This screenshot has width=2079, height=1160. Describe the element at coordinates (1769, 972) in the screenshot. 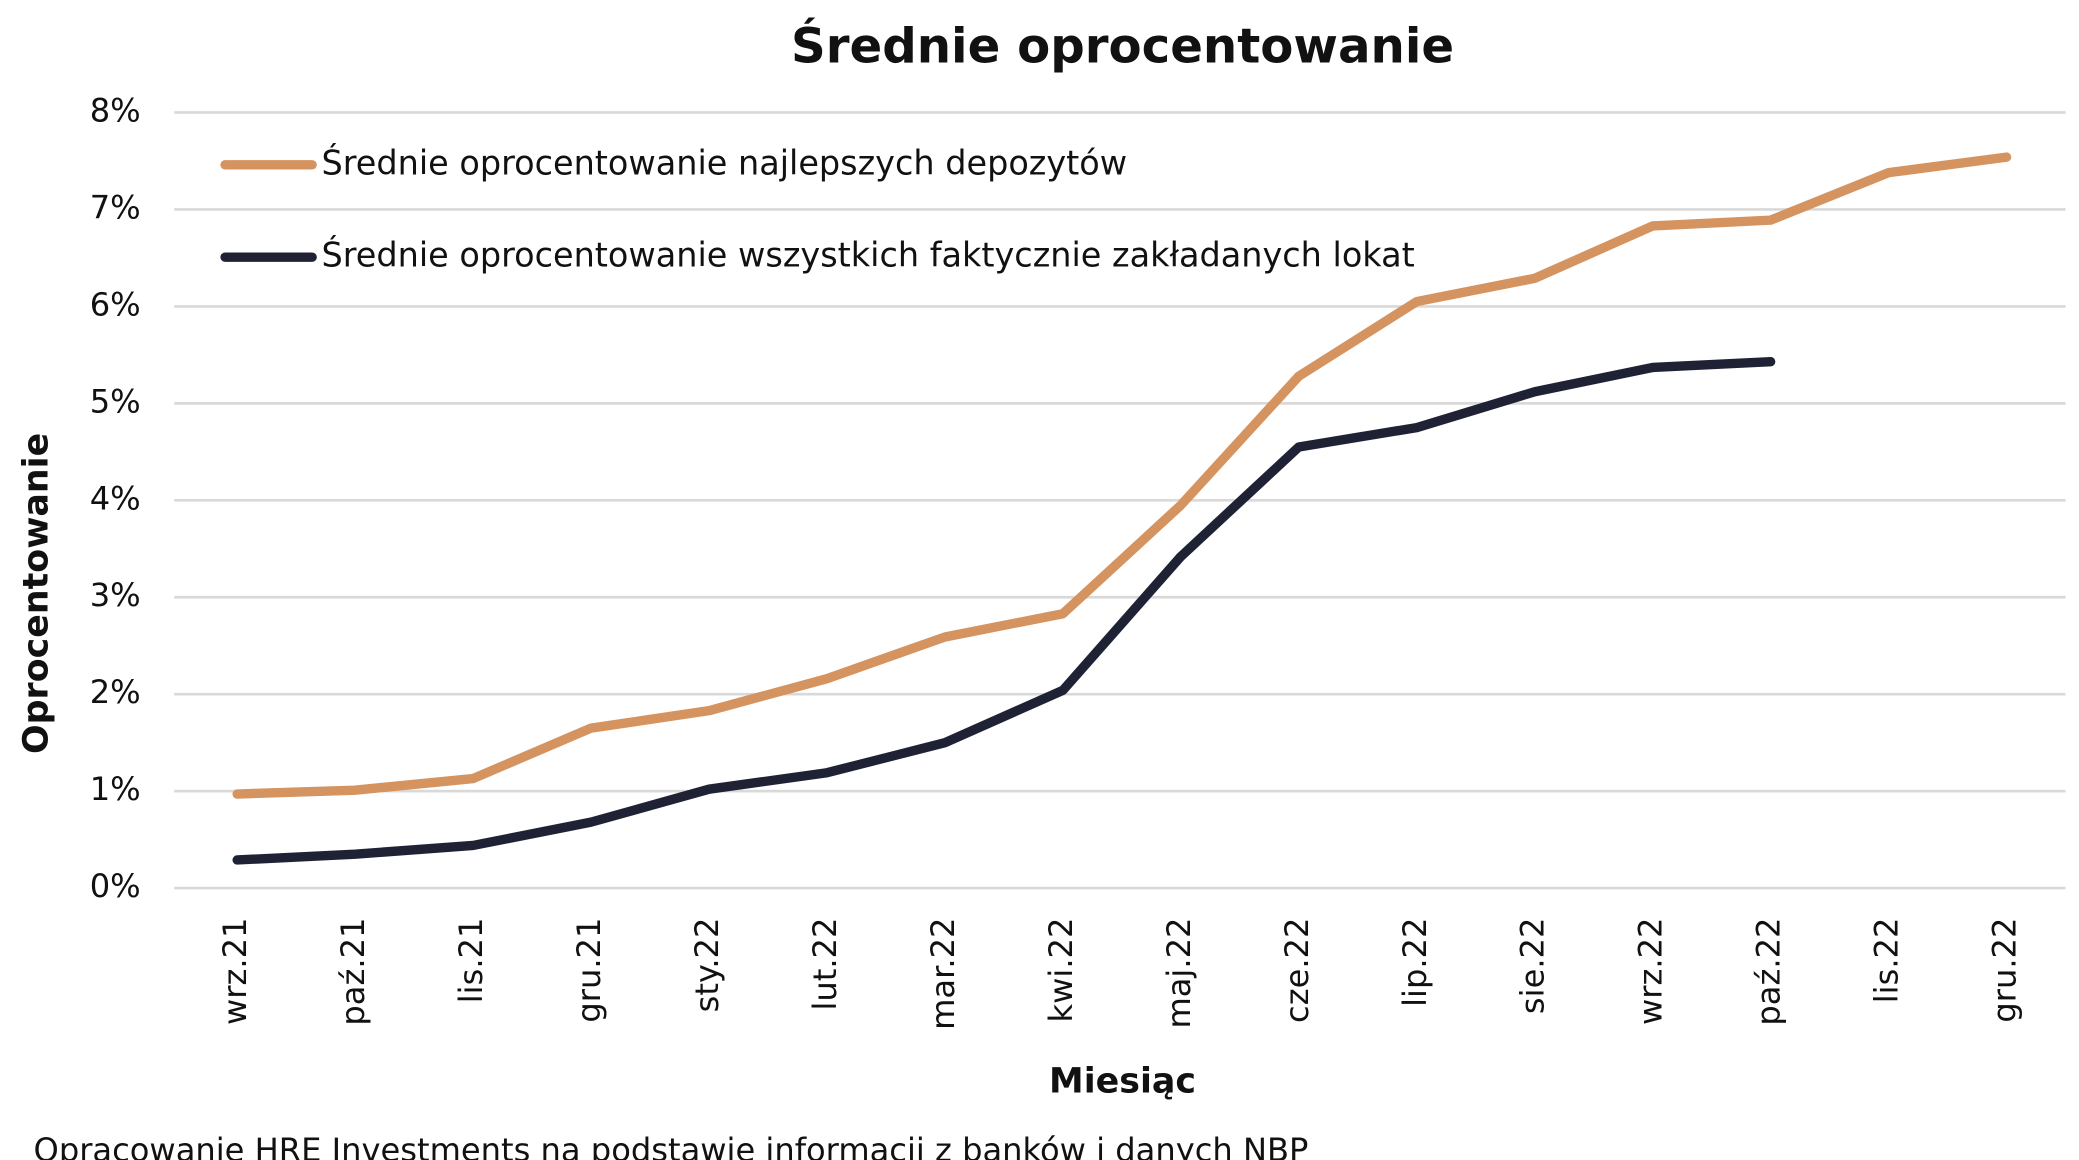

I see `x-tick-label: paź.22` at that location.